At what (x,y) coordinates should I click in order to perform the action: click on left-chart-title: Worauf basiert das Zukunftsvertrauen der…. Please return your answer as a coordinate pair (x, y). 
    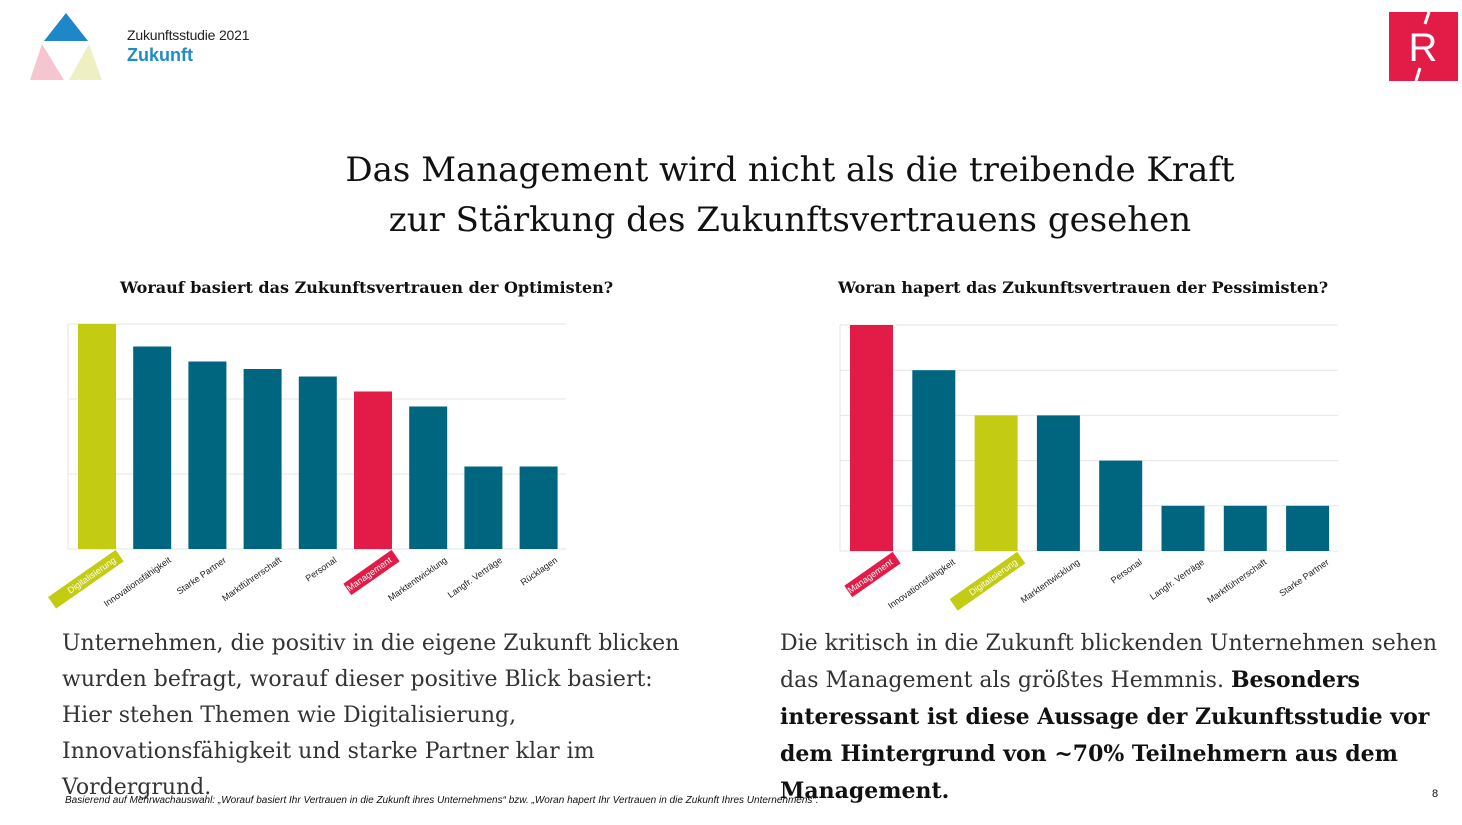
    Looking at the image, I should click on (367, 287).